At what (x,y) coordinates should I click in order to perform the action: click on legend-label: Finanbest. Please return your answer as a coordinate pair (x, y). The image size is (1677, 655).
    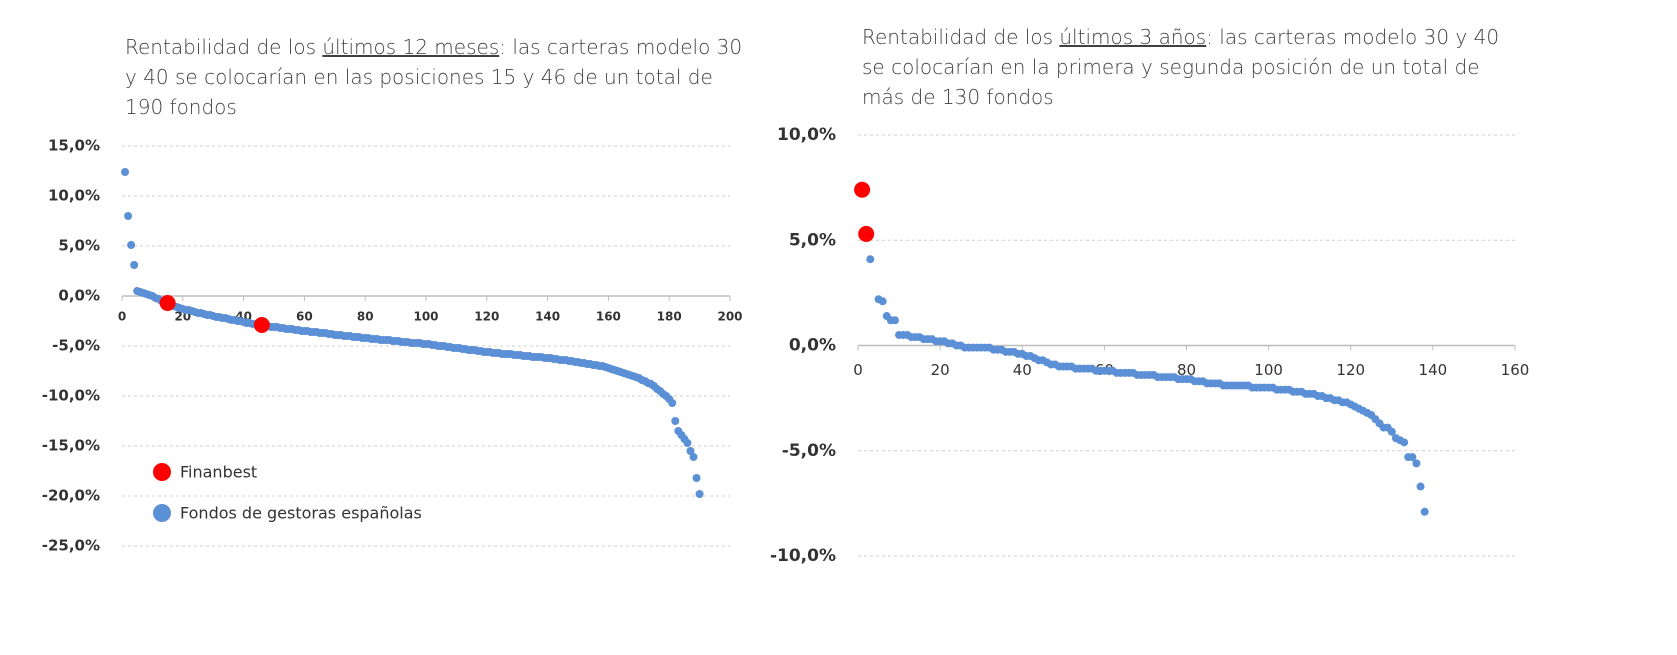
    Looking at the image, I should click on (218, 472).